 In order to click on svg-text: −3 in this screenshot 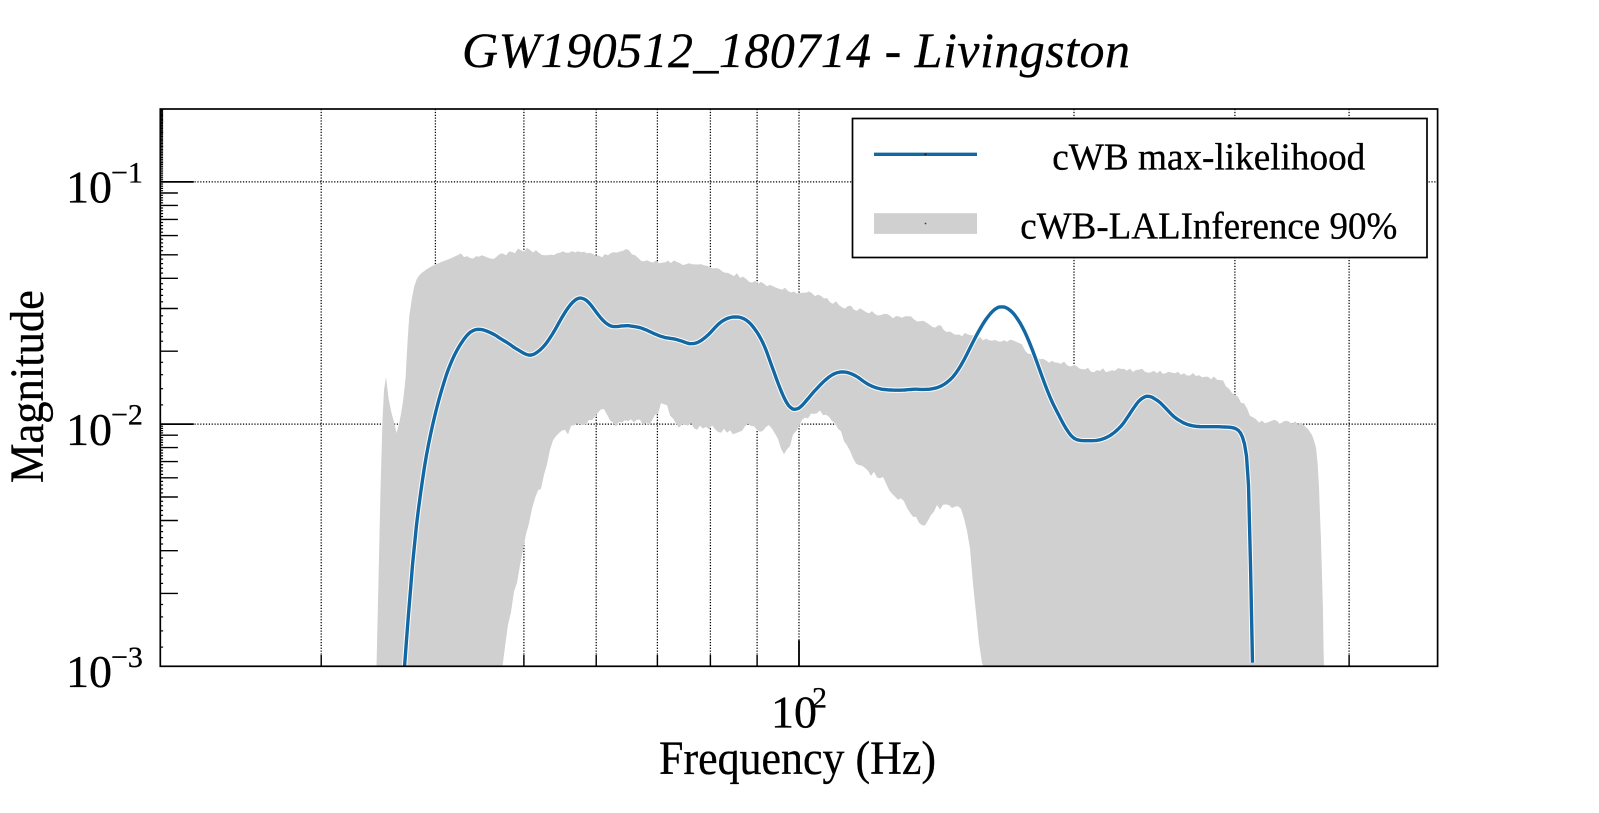, I will do `click(127, 657)`.